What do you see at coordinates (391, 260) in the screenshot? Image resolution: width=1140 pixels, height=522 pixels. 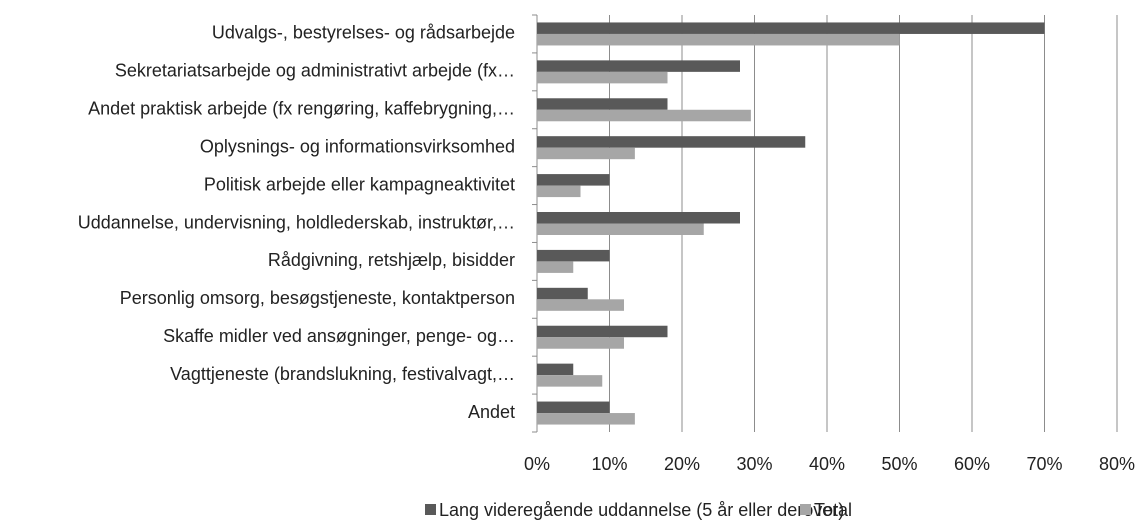 I see `y-tick-label: Rådgivning, retshjælp, bisidder` at bounding box center [391, 260].